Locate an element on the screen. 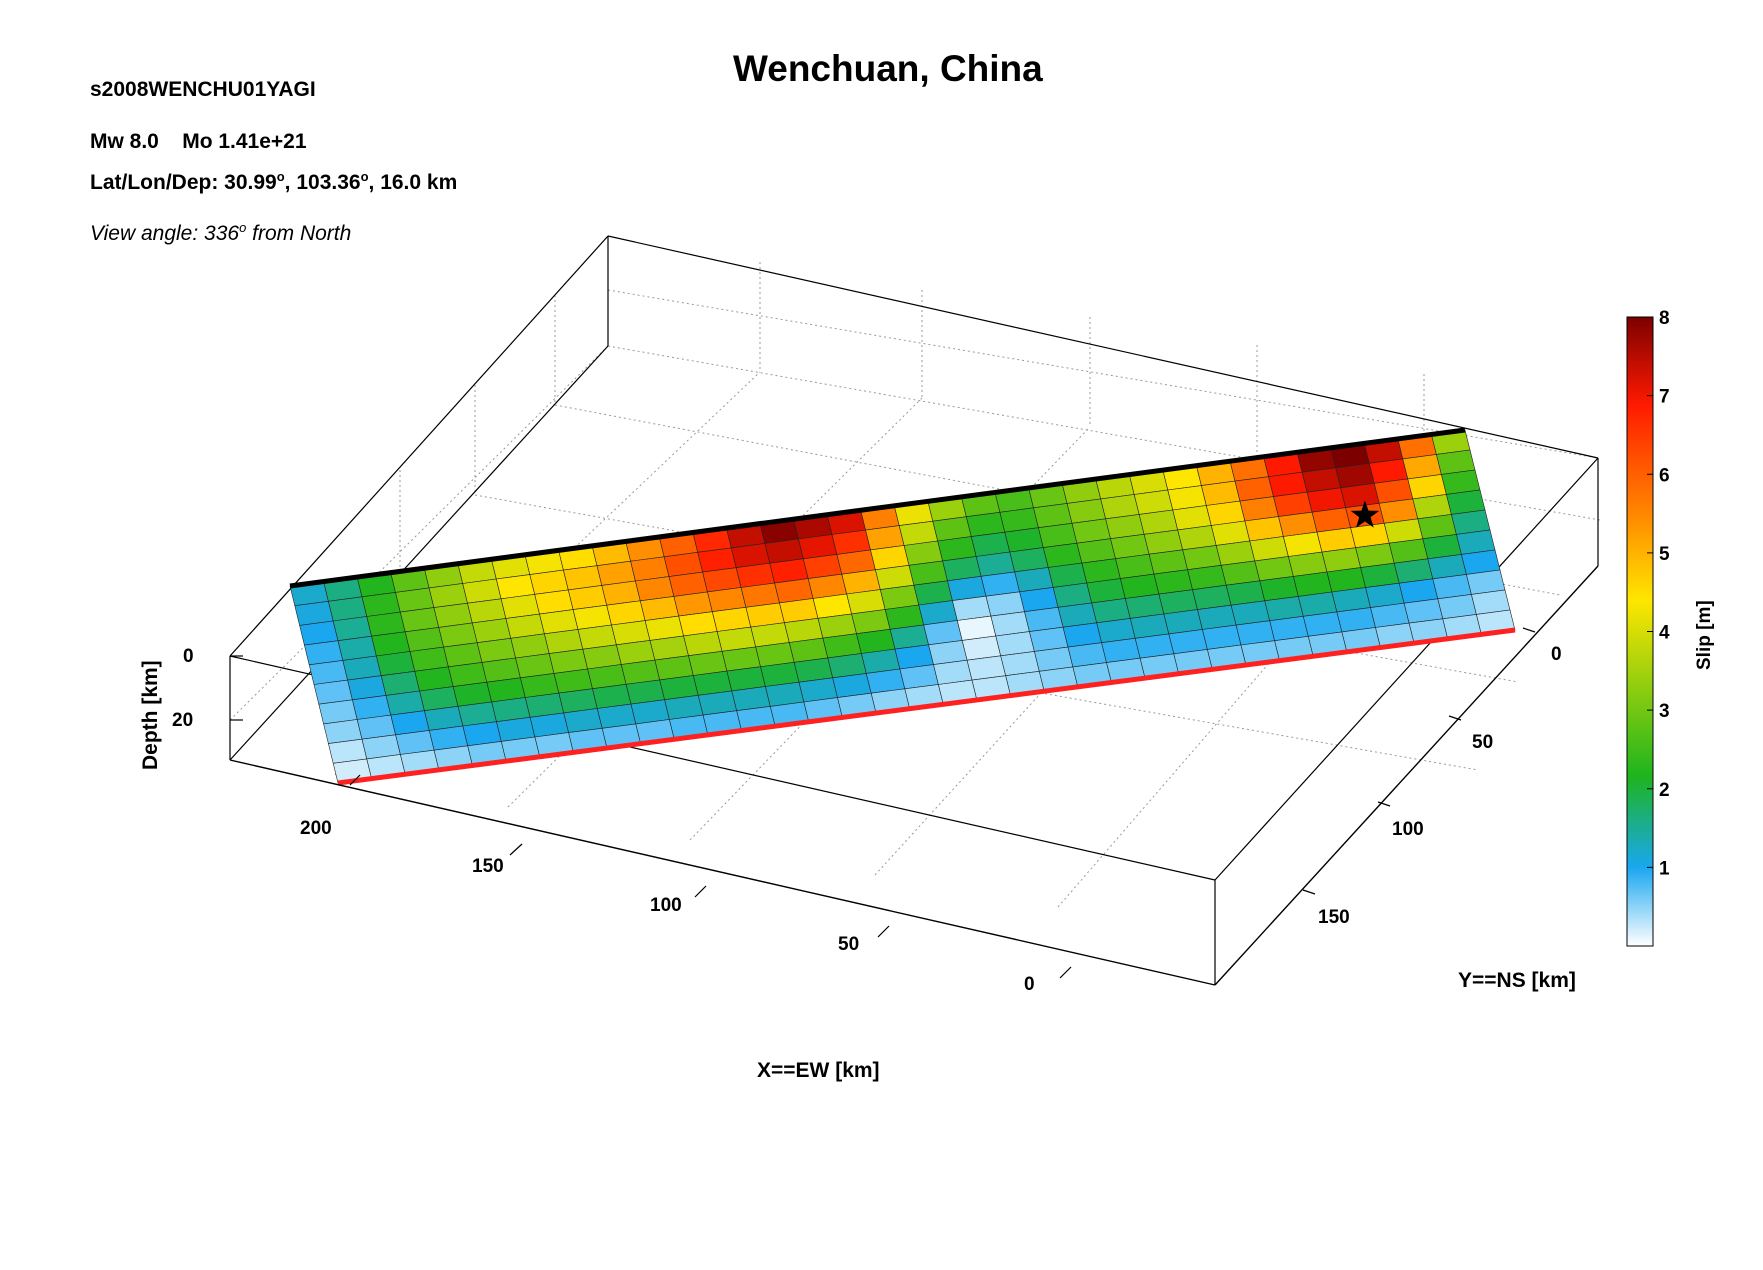  seismic-moment: Mo 1.41e+21 is located at coordinates (244, 141).